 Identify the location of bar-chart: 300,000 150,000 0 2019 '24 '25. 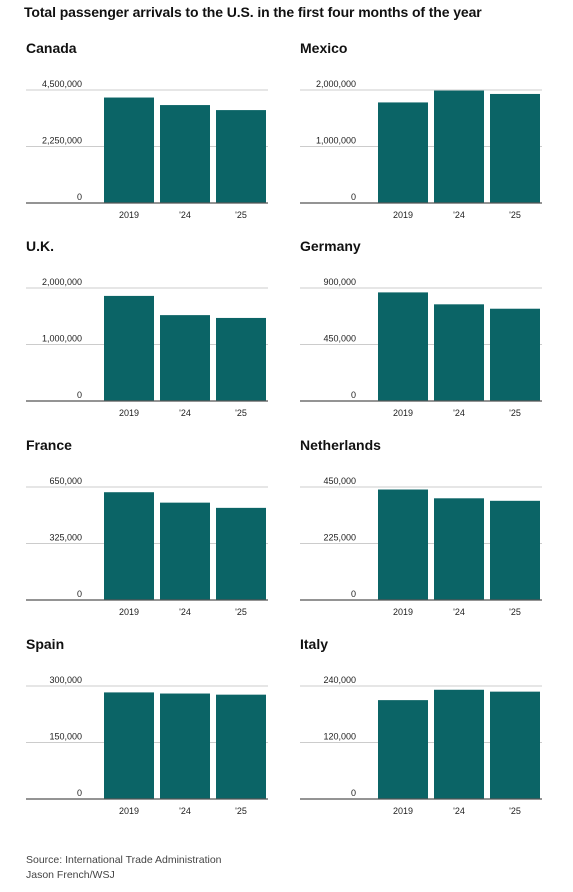
(147, 745).